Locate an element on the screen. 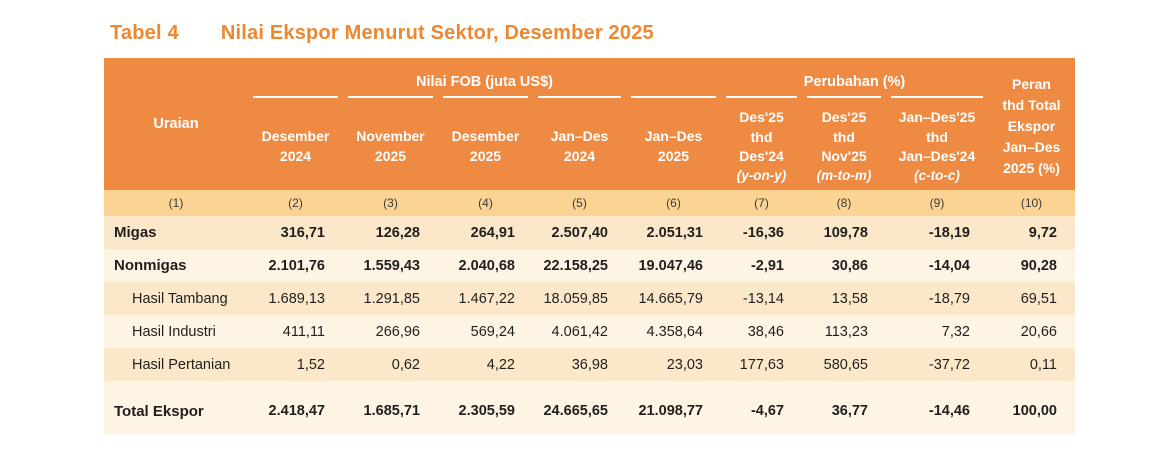 Image resolution: width=1168 pixels, height=466 pixels. column-header-subtext: (y-on-y) is located at coordinates (761, 175).